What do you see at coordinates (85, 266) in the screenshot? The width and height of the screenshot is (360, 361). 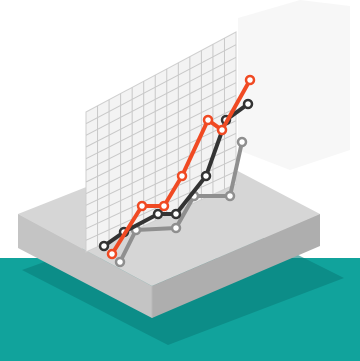 I see `platform-front-left` at bounding box center [85, 266].